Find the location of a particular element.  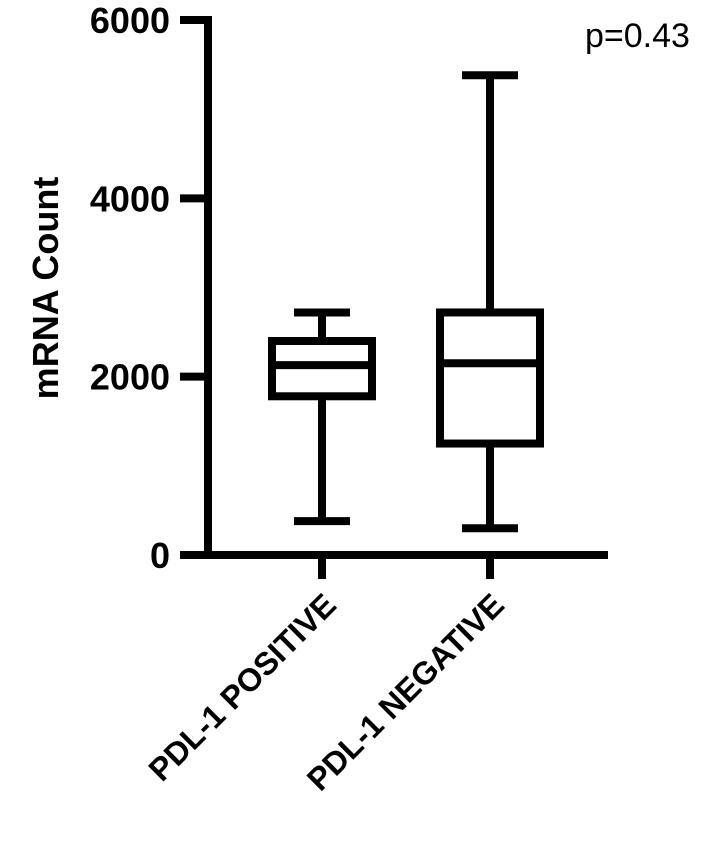

y-tick-label: 4000 is located at coordinates (130, 198).